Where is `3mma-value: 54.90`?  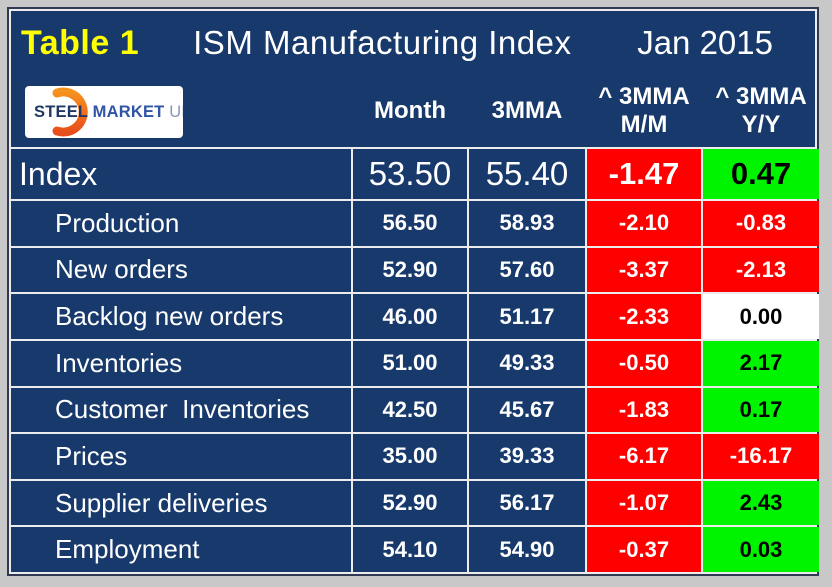
3mma-value: 54.90 is located at coordinates (527, 549).